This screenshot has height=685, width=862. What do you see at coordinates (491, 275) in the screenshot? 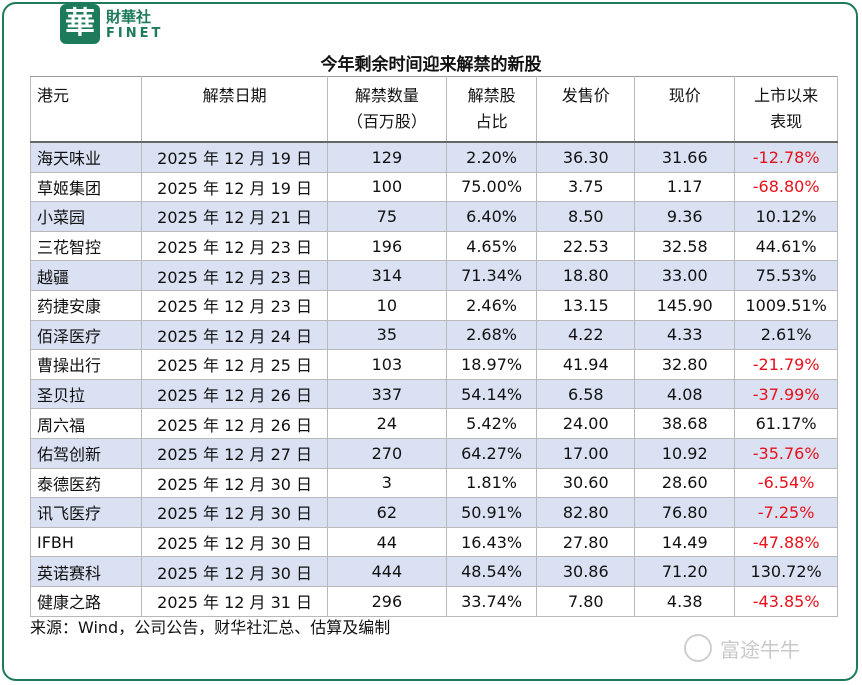
I see `cell-ratio: 71.34%` at bounding box center [491, 275].